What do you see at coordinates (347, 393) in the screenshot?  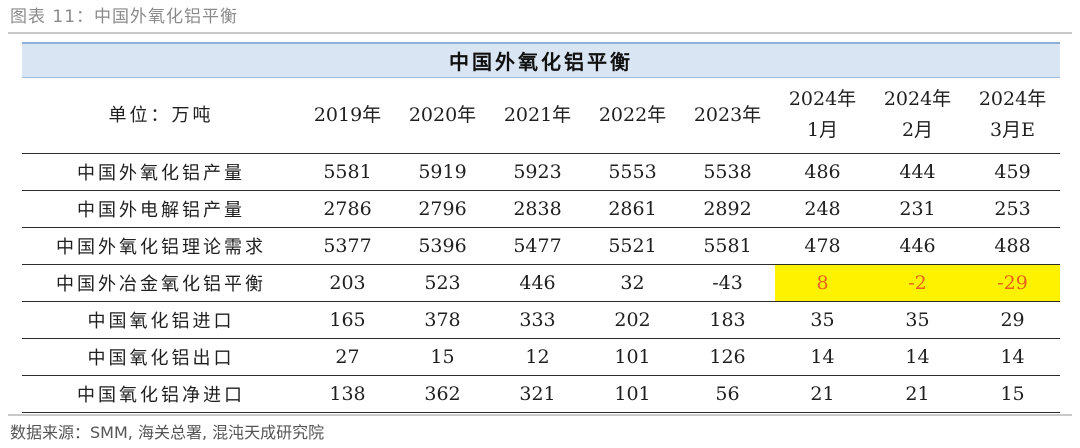 I see `table-cell: 138` at bounding box center [347, 393].